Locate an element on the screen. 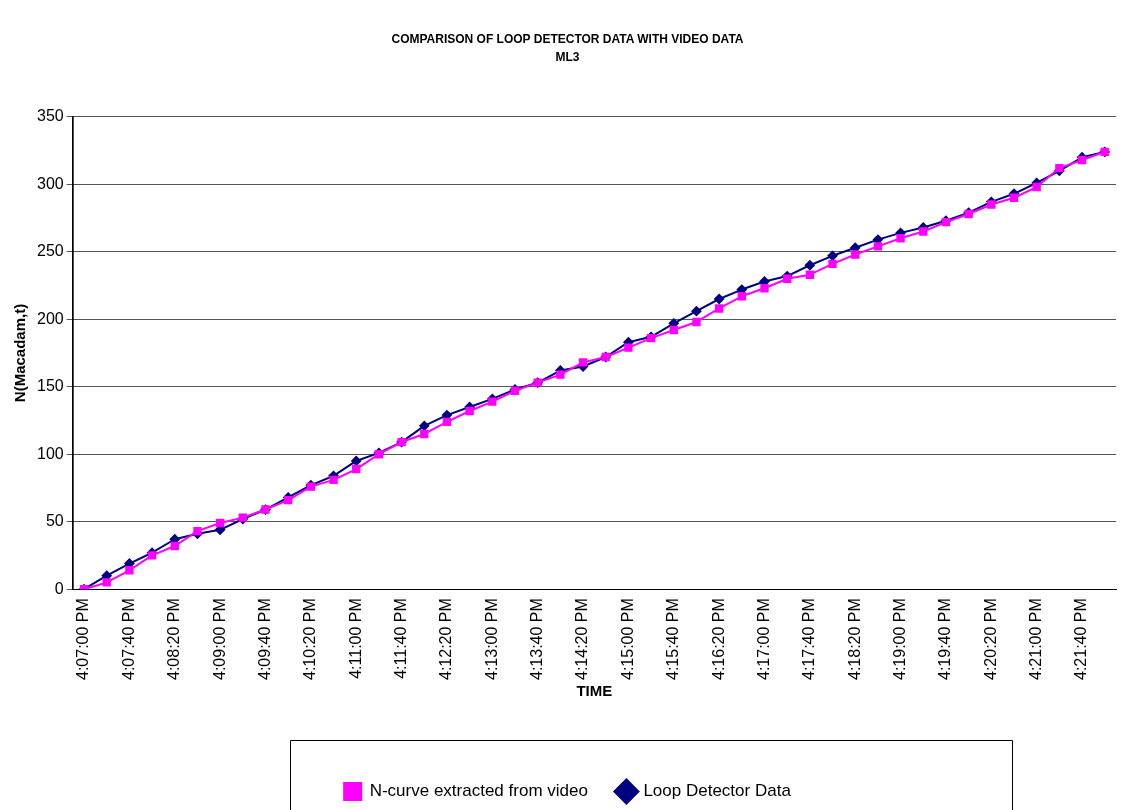 The width and height of the screenshot is (1127, 810). x-tick-label: 4:12:20 PM is located at coordinates (446, 639).